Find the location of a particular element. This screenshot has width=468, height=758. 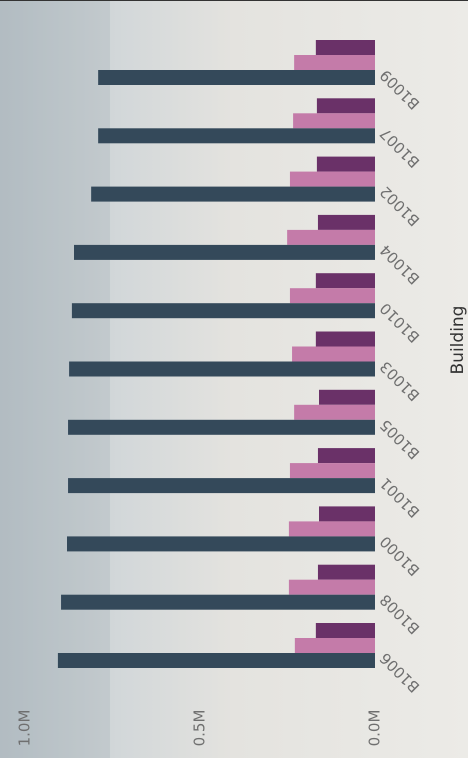

axis-title: Building is located at coordinates (458, 340).